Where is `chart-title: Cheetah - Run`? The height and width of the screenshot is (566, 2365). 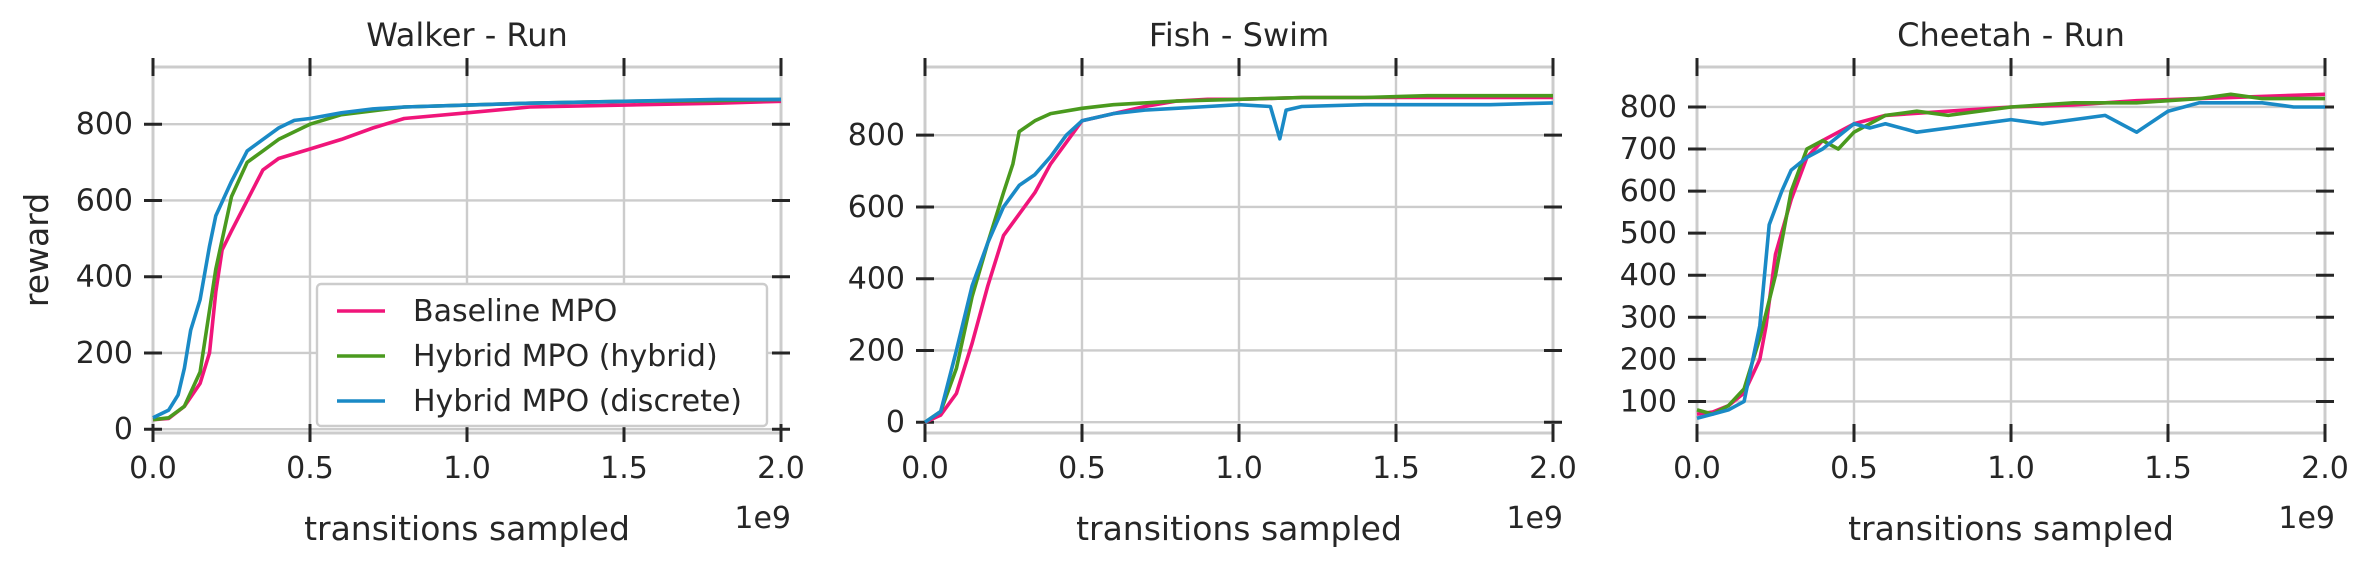
chart-title: Cheetah - Run is located at coordinates (2011, 35).